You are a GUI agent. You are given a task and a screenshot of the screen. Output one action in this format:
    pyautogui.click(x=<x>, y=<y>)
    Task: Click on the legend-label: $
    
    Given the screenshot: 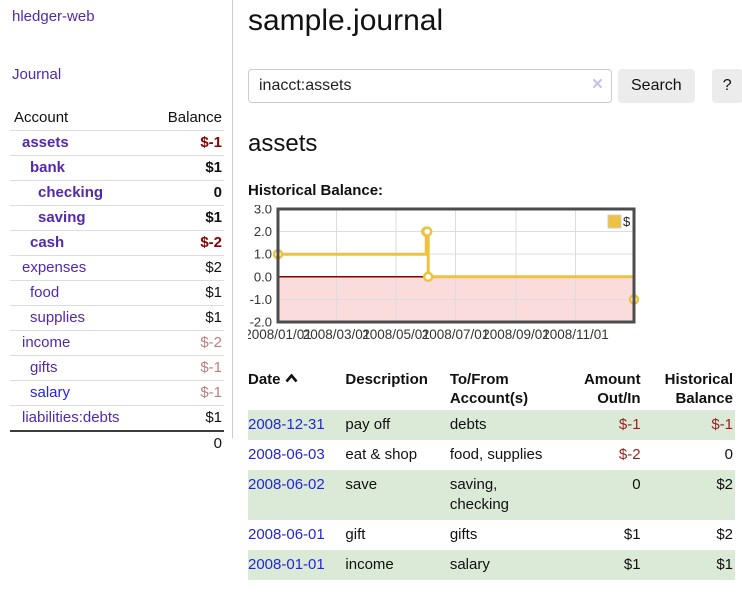 What is the action you would take?
    pyautogui.click(x=627, y=221)
    